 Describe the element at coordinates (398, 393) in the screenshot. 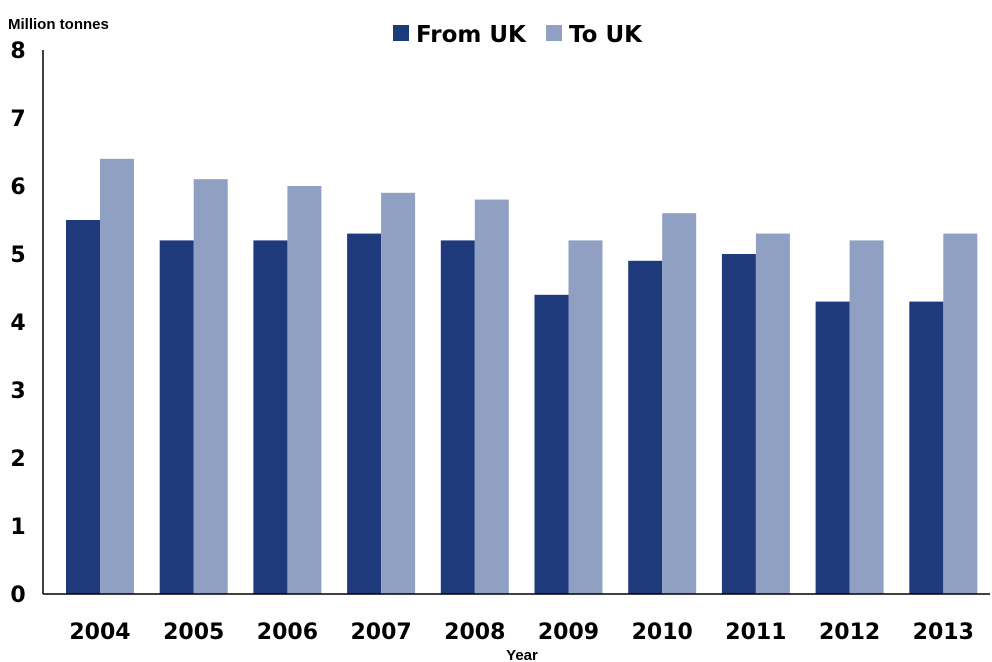

I see `bar-to-uk-2007` at that location.